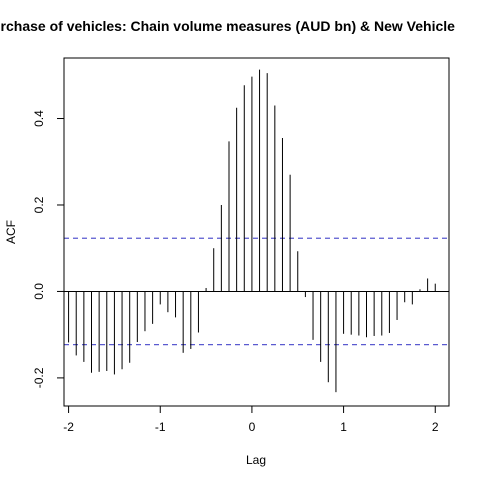 This screenshot has height=480, width=480. Describe the element at coordinates (39, 377) in the screenshot. I see `y-tick-label: -0.2` at that location.